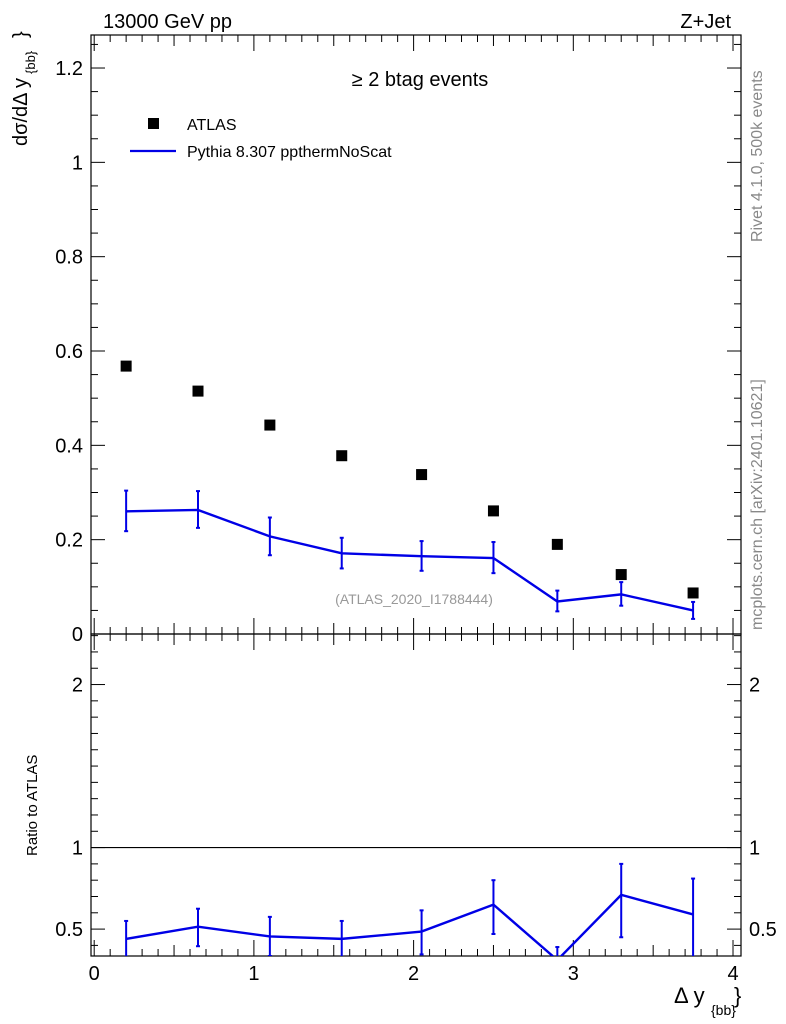  What do you see at coordinates (705, 22) in the screenshot?
I see `process-label: Z+Jet` at bounding box center [705, 22].